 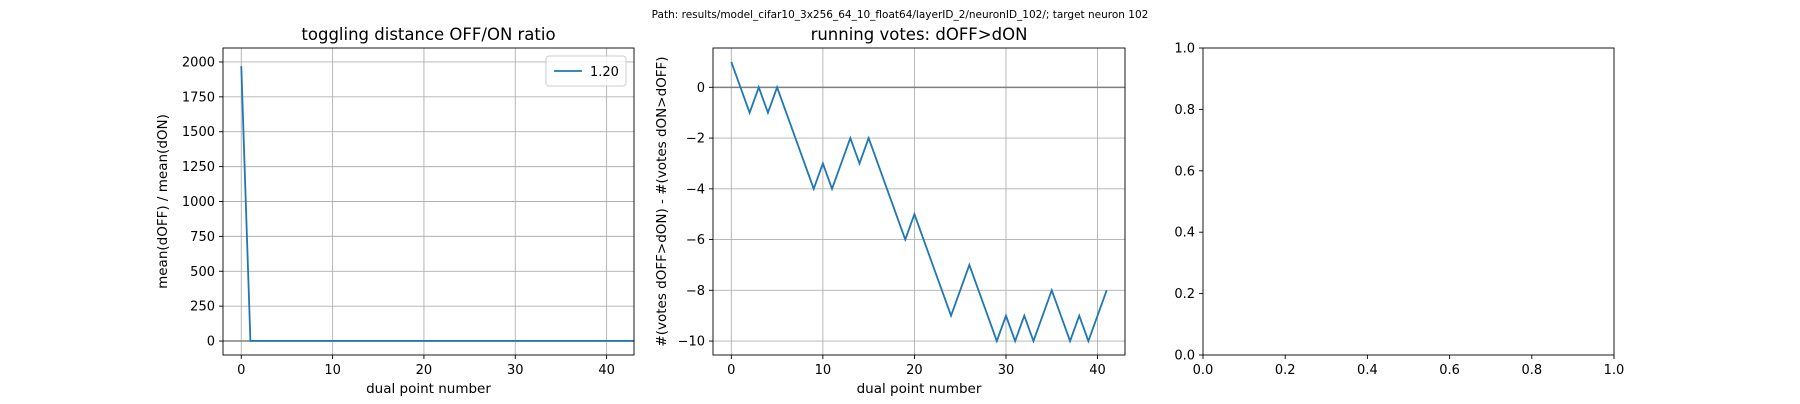 What do you see at coordinates (1184, 110) in the screenshot?
I see `y-tick-label: 0.8` at bounding box center [1184, 110].